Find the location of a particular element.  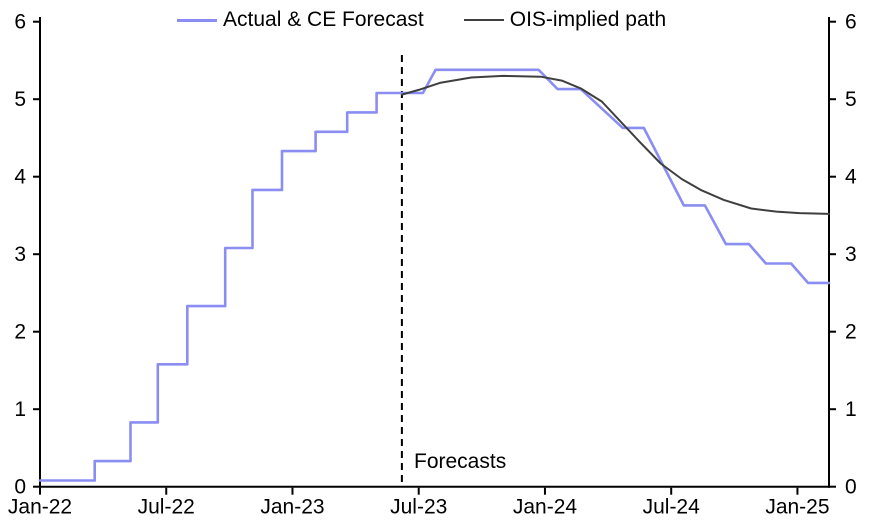

y-axis-tick-label-right: 4 is located at coordinates (851, 177).